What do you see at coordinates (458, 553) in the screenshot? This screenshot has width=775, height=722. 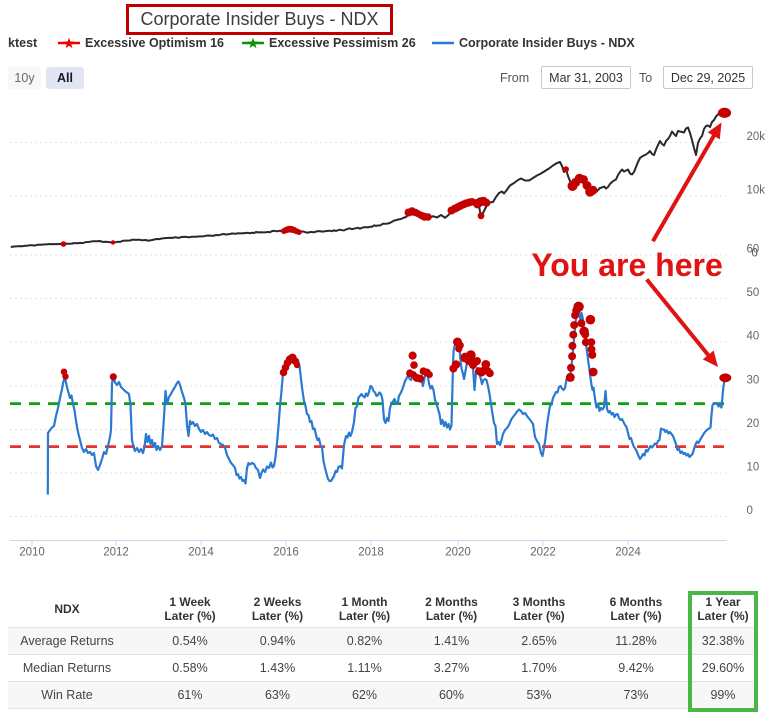 I see `x-axis-label: 2020` at bounding box center [458, 553].